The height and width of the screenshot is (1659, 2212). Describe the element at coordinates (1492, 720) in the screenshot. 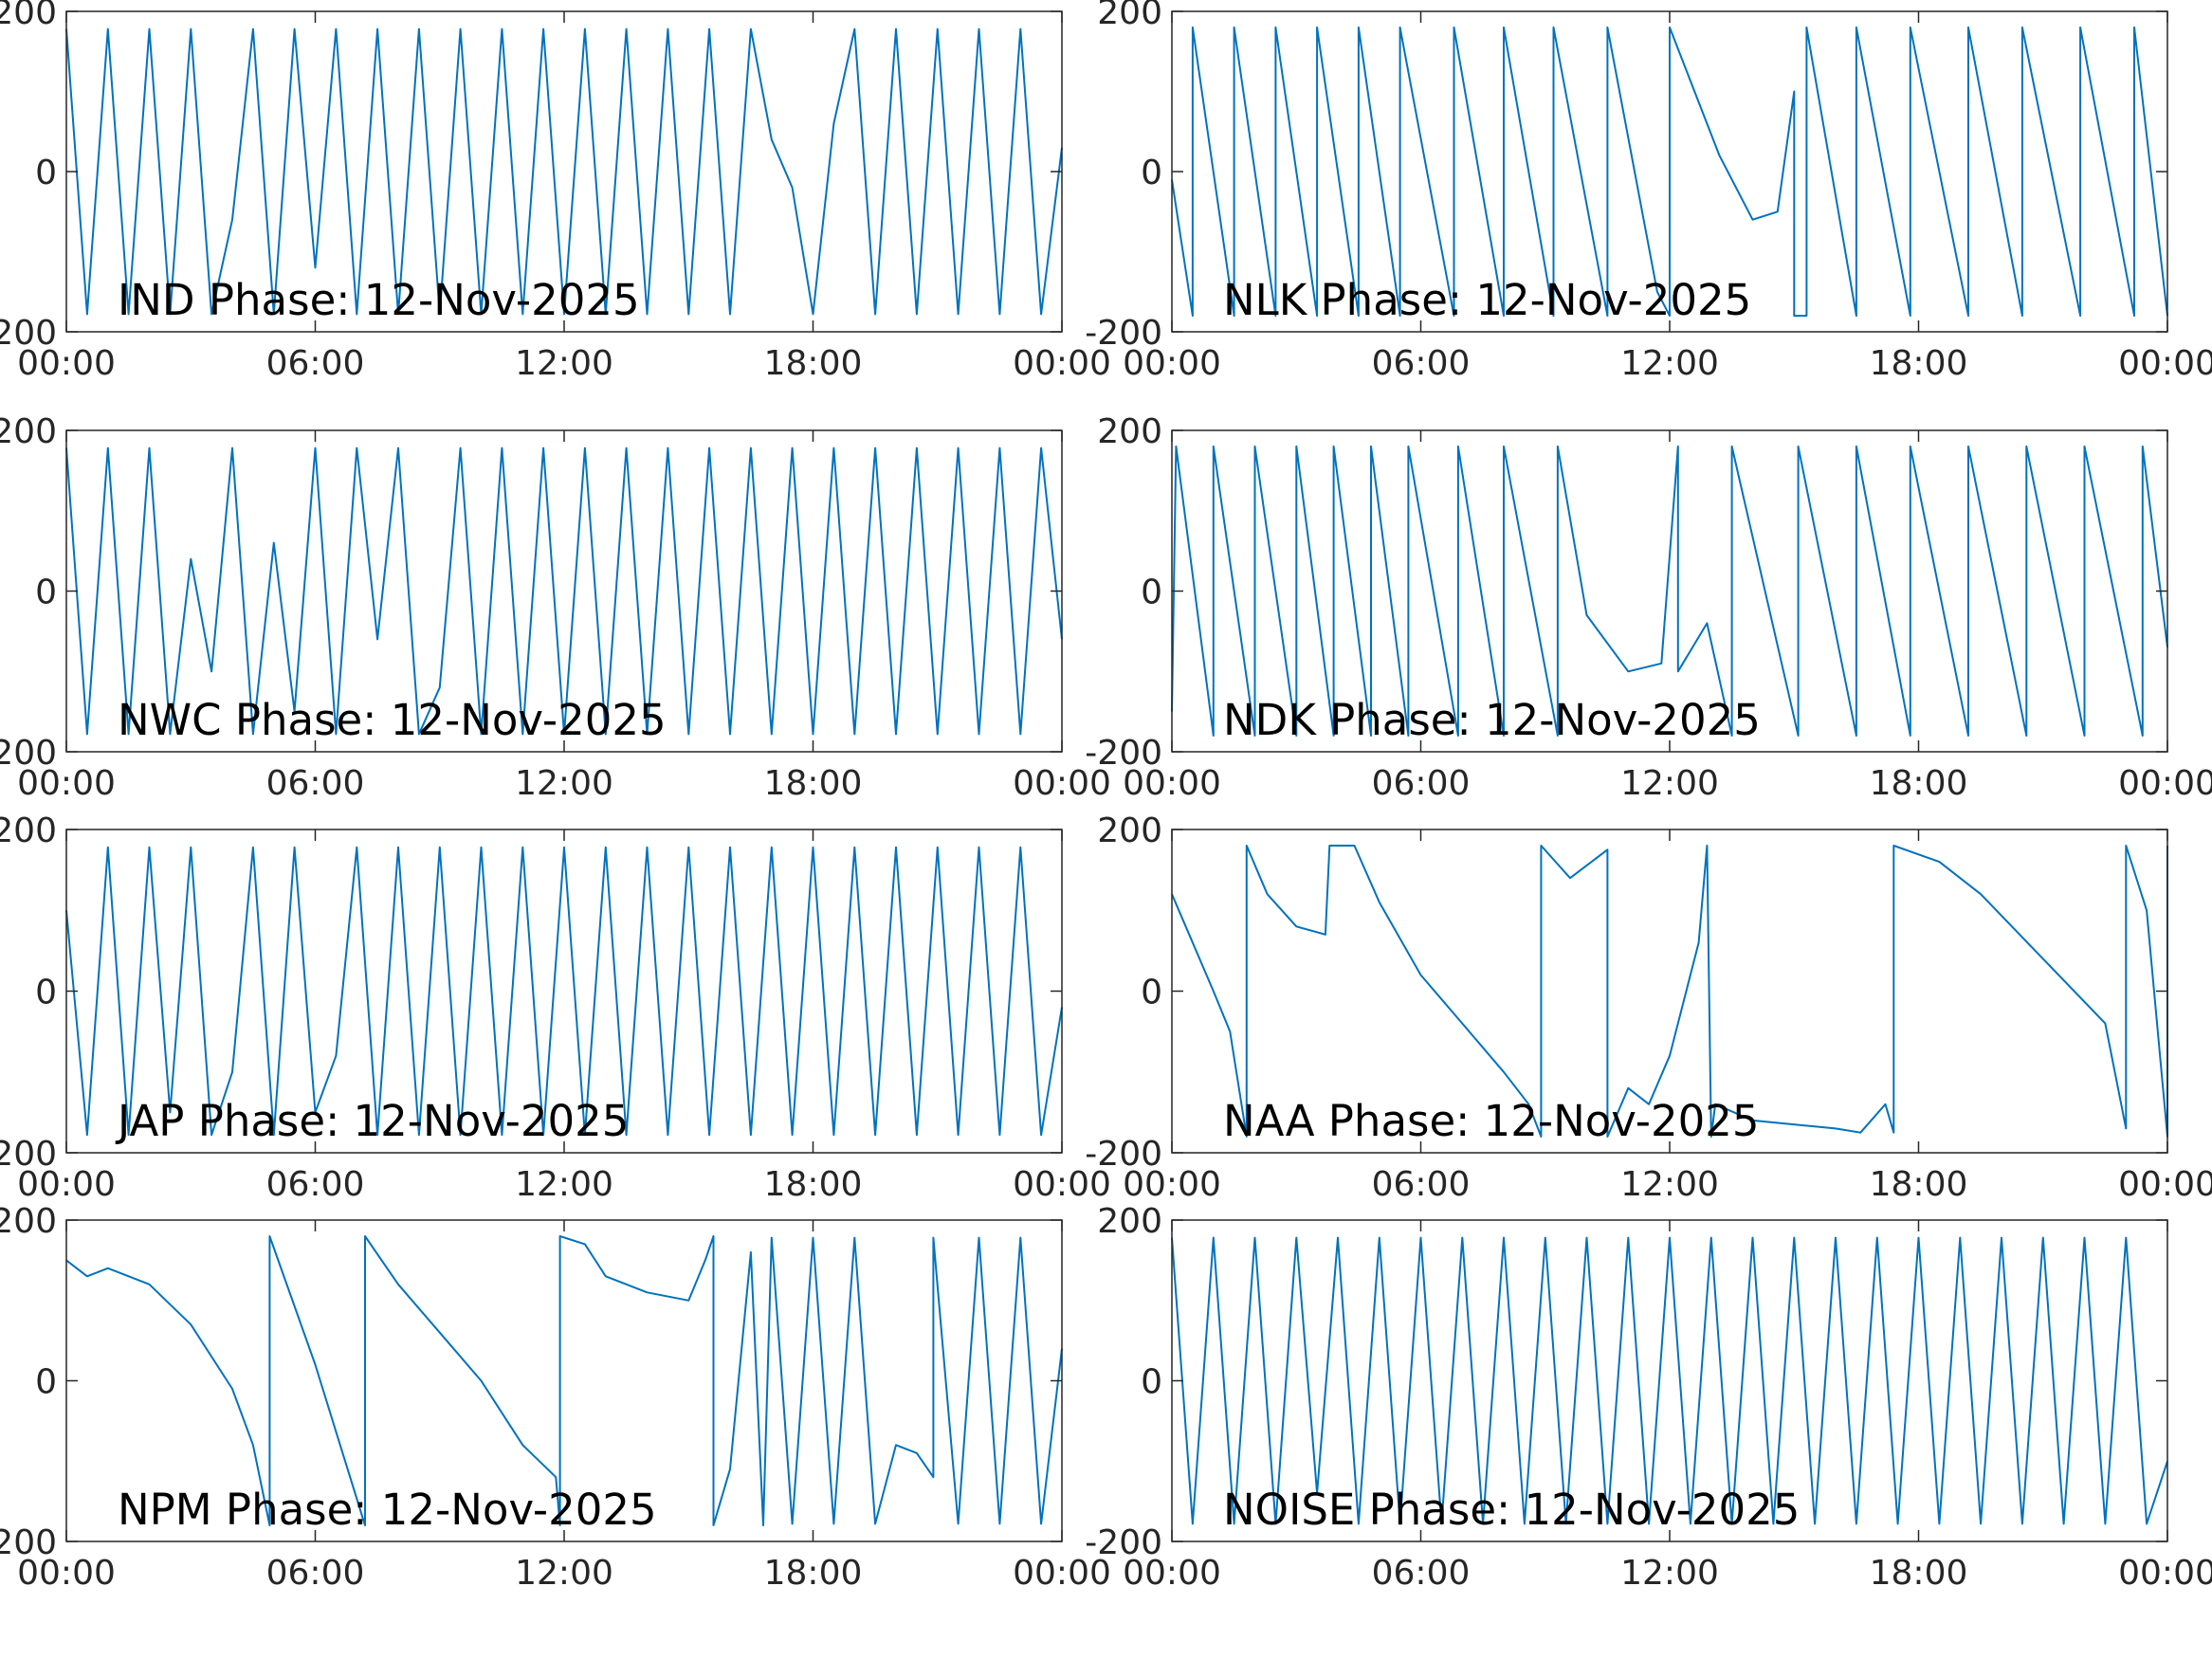

I see `annotation: NDK Phase: 12-Nov-2025` at that location.